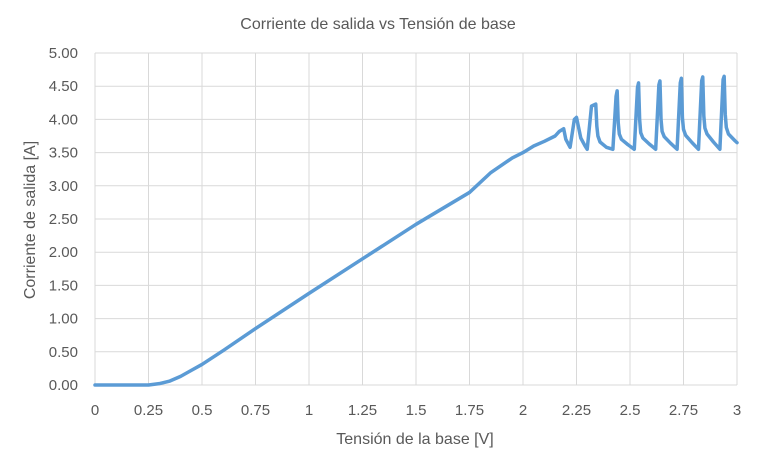  What do you see at coordinates (63, 319) in the screenshot?
I see `y-tick-label: 1.00` at bounding box center [63, 319].